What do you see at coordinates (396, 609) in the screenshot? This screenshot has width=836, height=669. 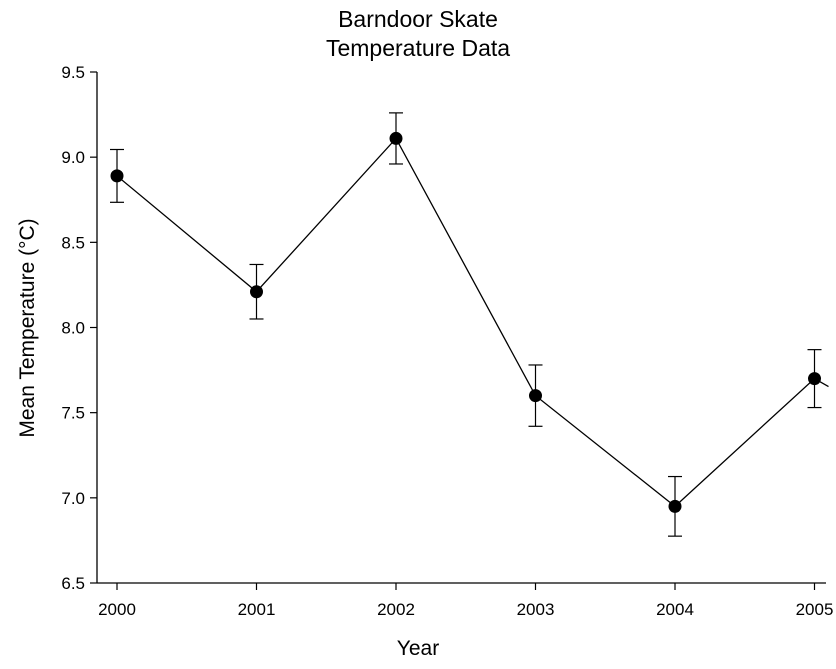 I see `x-tick-label: 2002` at bounding box center [396, 609].